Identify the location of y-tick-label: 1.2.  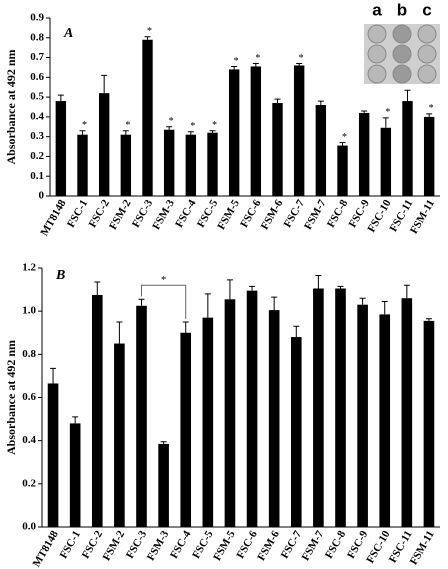
(29, 268).